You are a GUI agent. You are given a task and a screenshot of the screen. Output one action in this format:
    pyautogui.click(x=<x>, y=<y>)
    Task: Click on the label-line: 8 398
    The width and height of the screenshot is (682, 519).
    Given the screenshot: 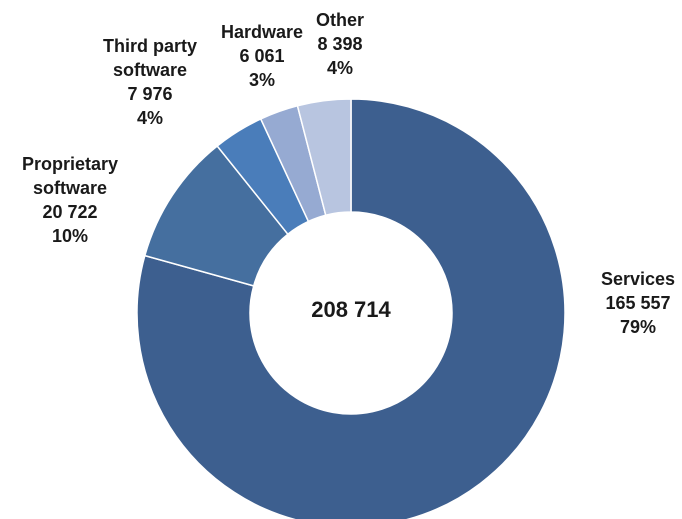 What is the action you would take?
    pyautogui.click(x=339, y=44)
    